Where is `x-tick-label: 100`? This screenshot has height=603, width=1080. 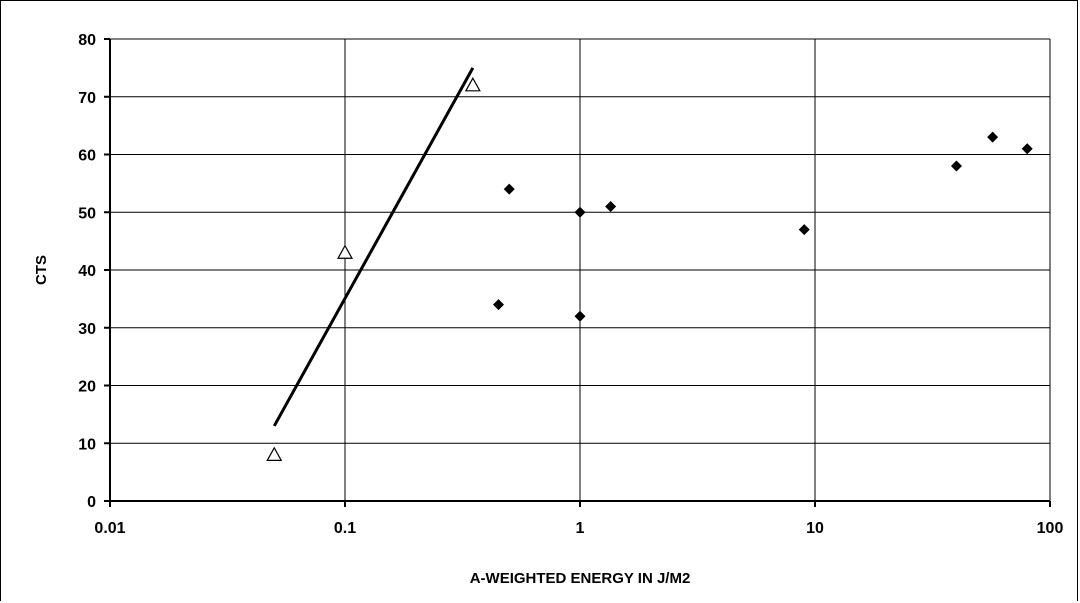
x-tick-label: 100 is located at coordinates (1050, 528).